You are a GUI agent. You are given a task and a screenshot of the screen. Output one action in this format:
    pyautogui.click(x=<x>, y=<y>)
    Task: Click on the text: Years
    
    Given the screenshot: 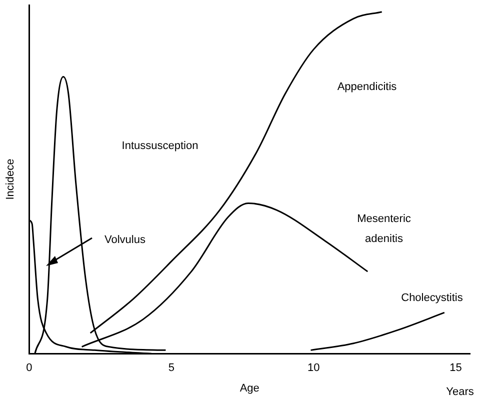 What is the action you would take?
    pyautogui.click(x=460, y=392)
    